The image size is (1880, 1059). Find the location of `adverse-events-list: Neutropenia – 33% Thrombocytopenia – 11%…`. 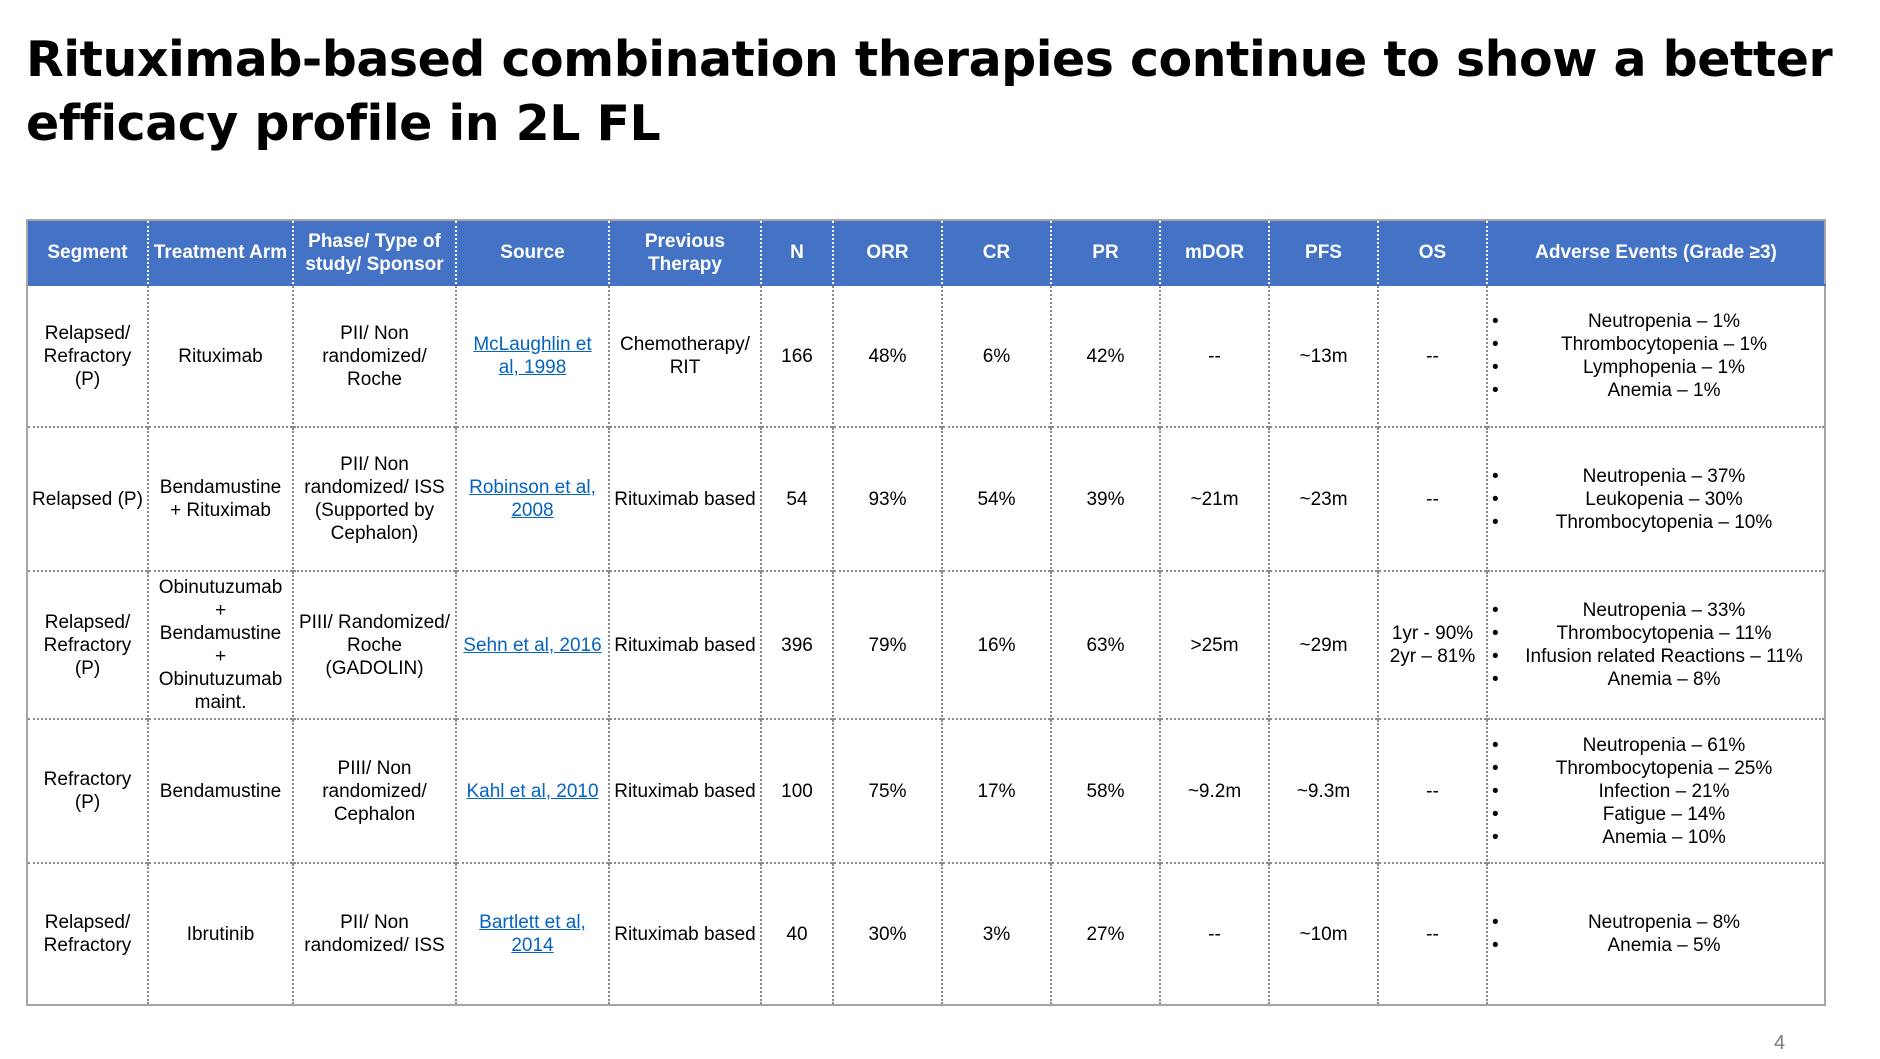

adverse-events-list: Neutropenia – 33% Thrombocytopenia – 11%… is located at coordinates (1656, 645).